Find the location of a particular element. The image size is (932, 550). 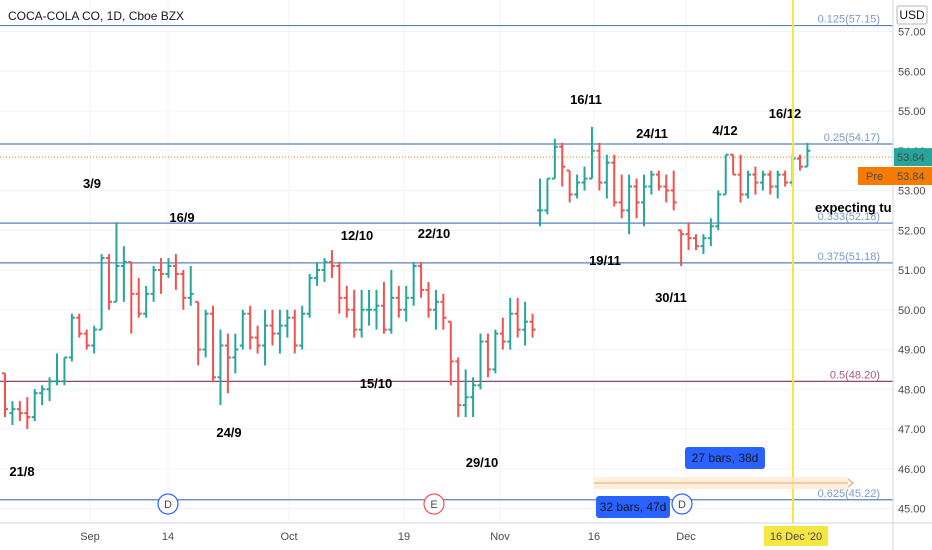

x-tick-label: 19 is located at coordinates (404, 537).